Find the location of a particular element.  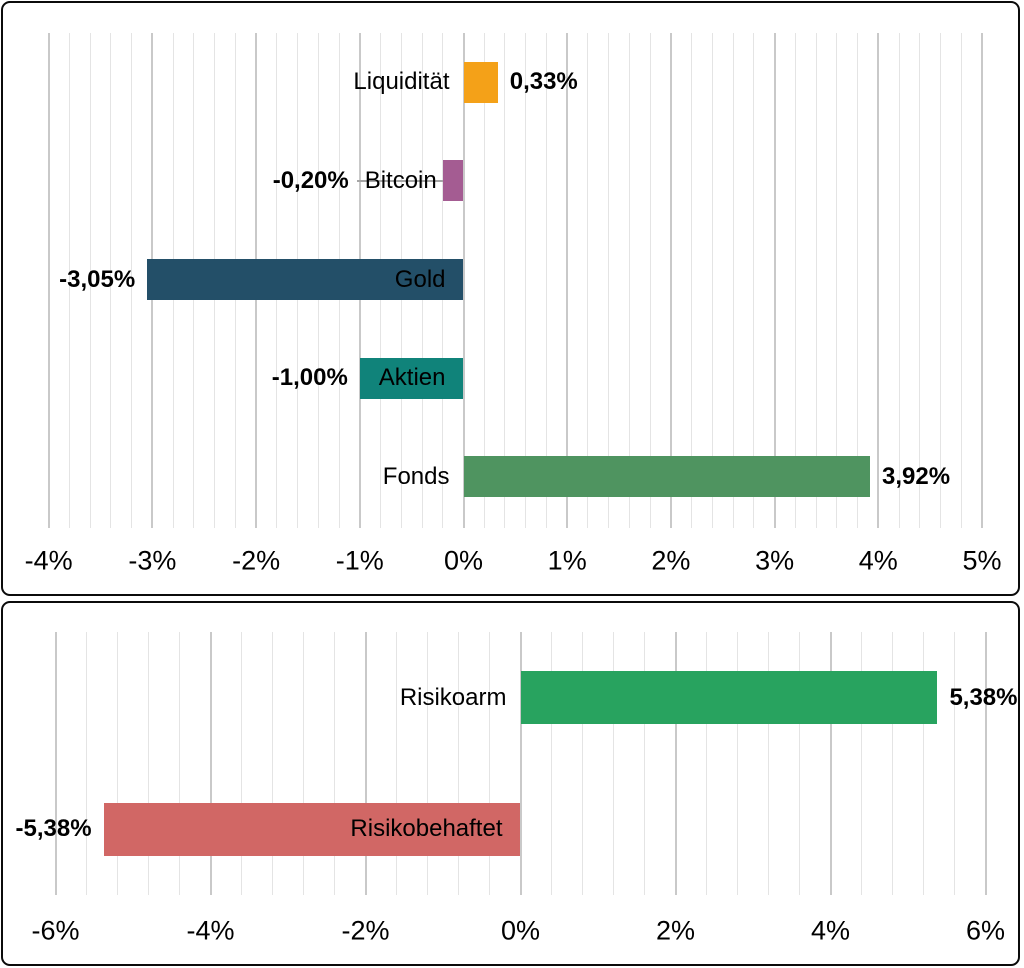

bar-gold is located at coordinates (305, 279).